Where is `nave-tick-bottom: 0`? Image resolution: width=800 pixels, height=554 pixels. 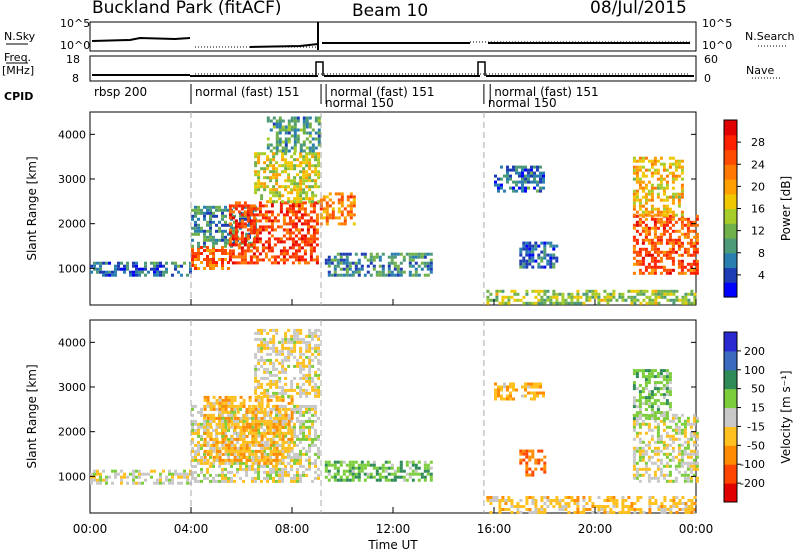
nave-tick-bottom: 0 is located at coordinates (707, 78).